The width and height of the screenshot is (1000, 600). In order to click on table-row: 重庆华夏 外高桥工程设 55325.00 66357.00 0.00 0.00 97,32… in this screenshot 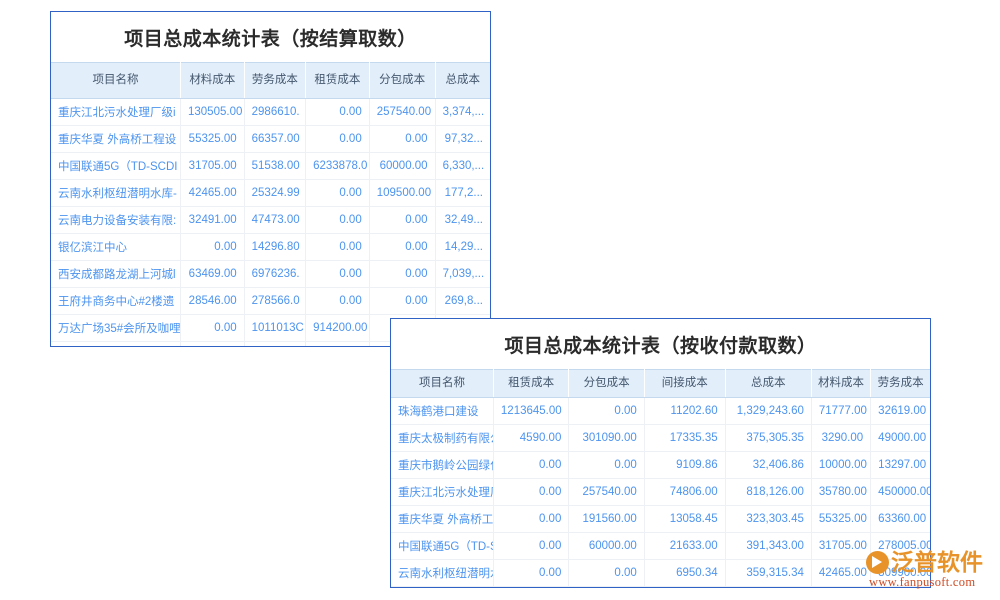, I will do `click(270, 139)`.